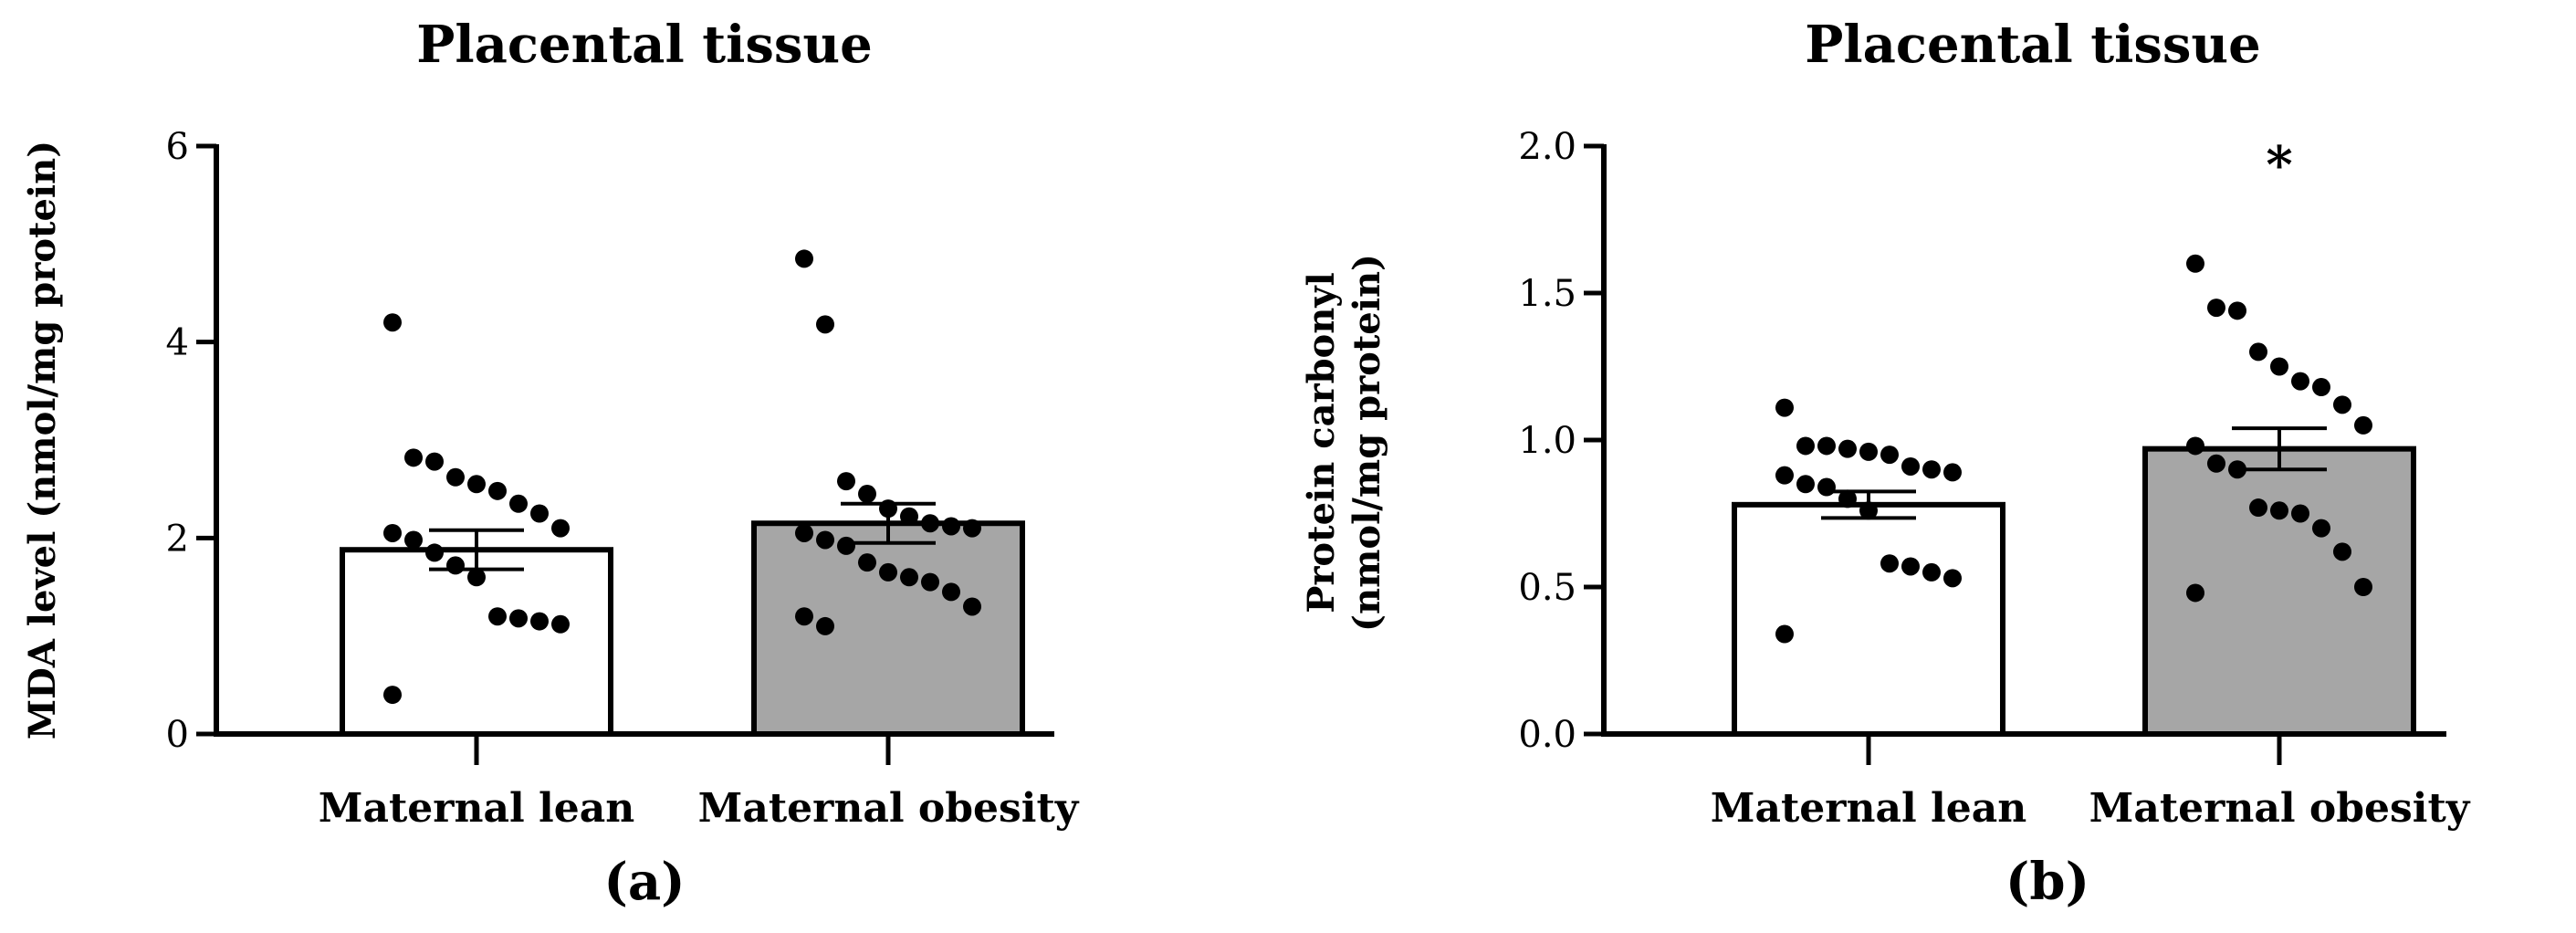 The width and height of the screenshot is (2576, 933). Describe the element at coordinates (177, 343) in the screenshot. I see `y-tick-label: 4` at that location.